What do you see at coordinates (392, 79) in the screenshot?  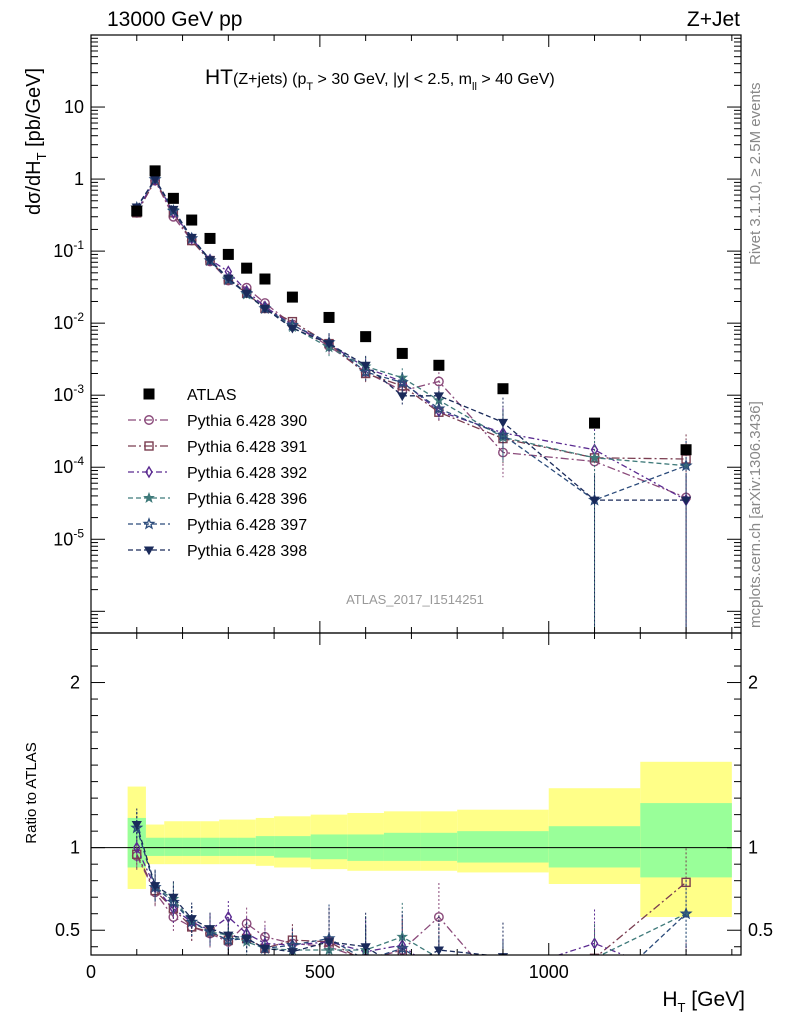 I see `title-part-2: > 30 GeV, |y| < 2.5, m` at bounding box center [392, 79].